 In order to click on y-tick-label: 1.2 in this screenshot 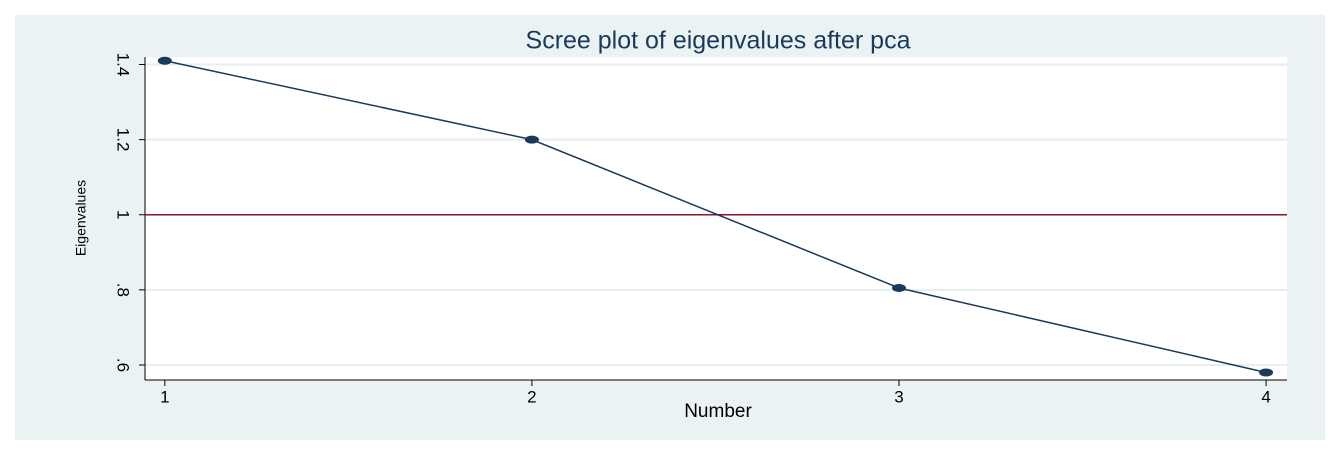, I will do `click(123, 140)`.